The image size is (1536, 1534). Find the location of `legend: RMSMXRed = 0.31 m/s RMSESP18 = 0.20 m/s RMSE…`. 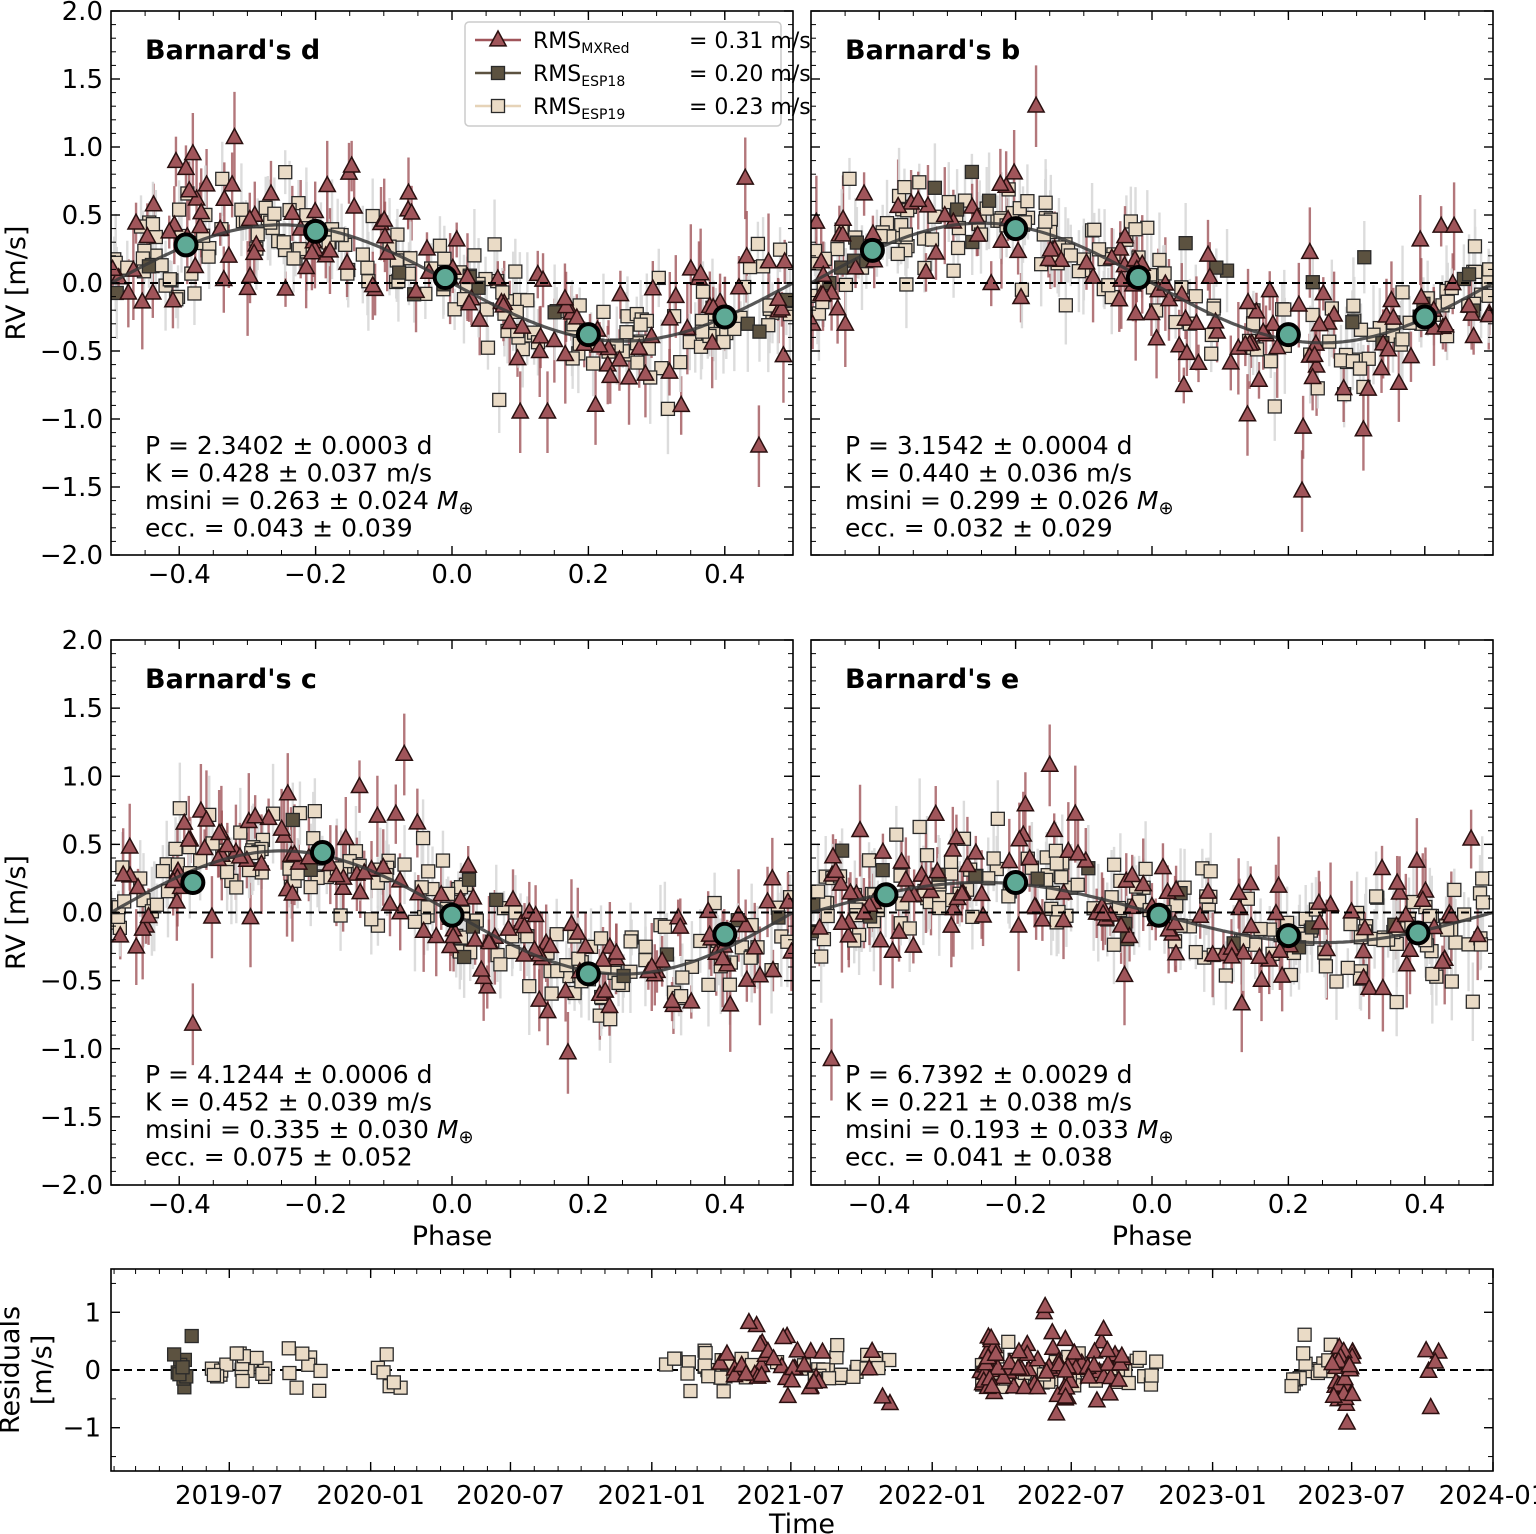

legend: RMSMXRed = 0.31 m/s RMSESP18 = 0.20 m/s RMSE… is located at coordinates (637, 74).